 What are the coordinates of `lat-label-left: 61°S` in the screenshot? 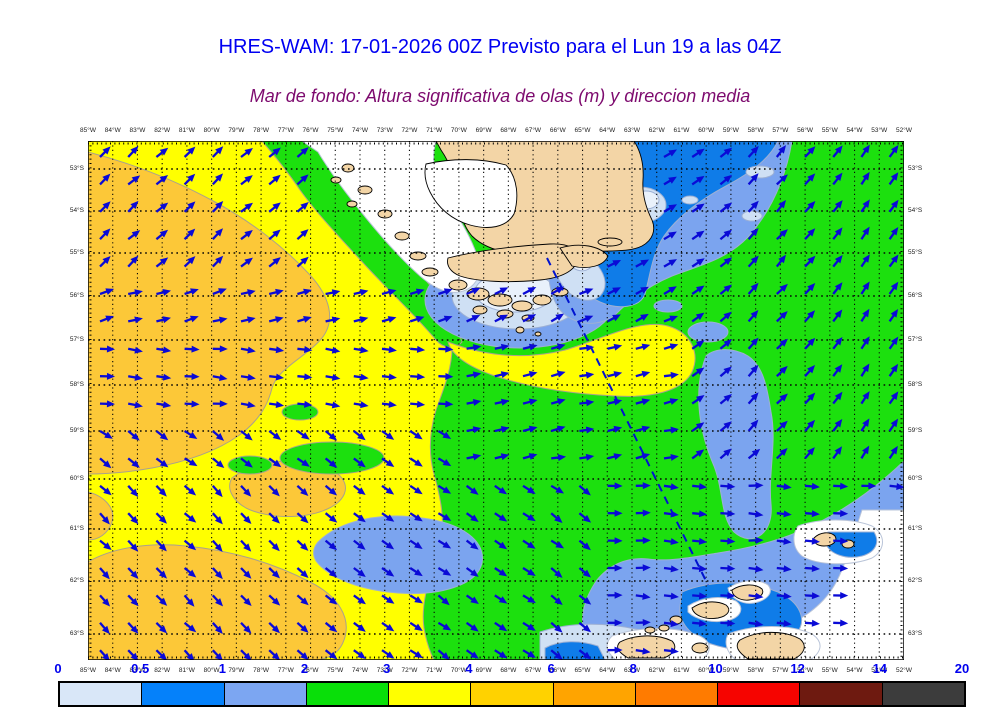 It's located at (76, 528).